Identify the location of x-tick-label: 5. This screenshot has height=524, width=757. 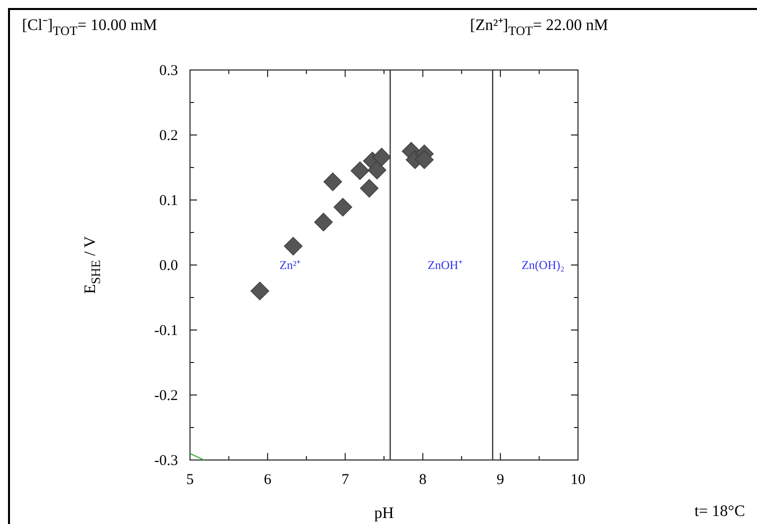
(190, 480).